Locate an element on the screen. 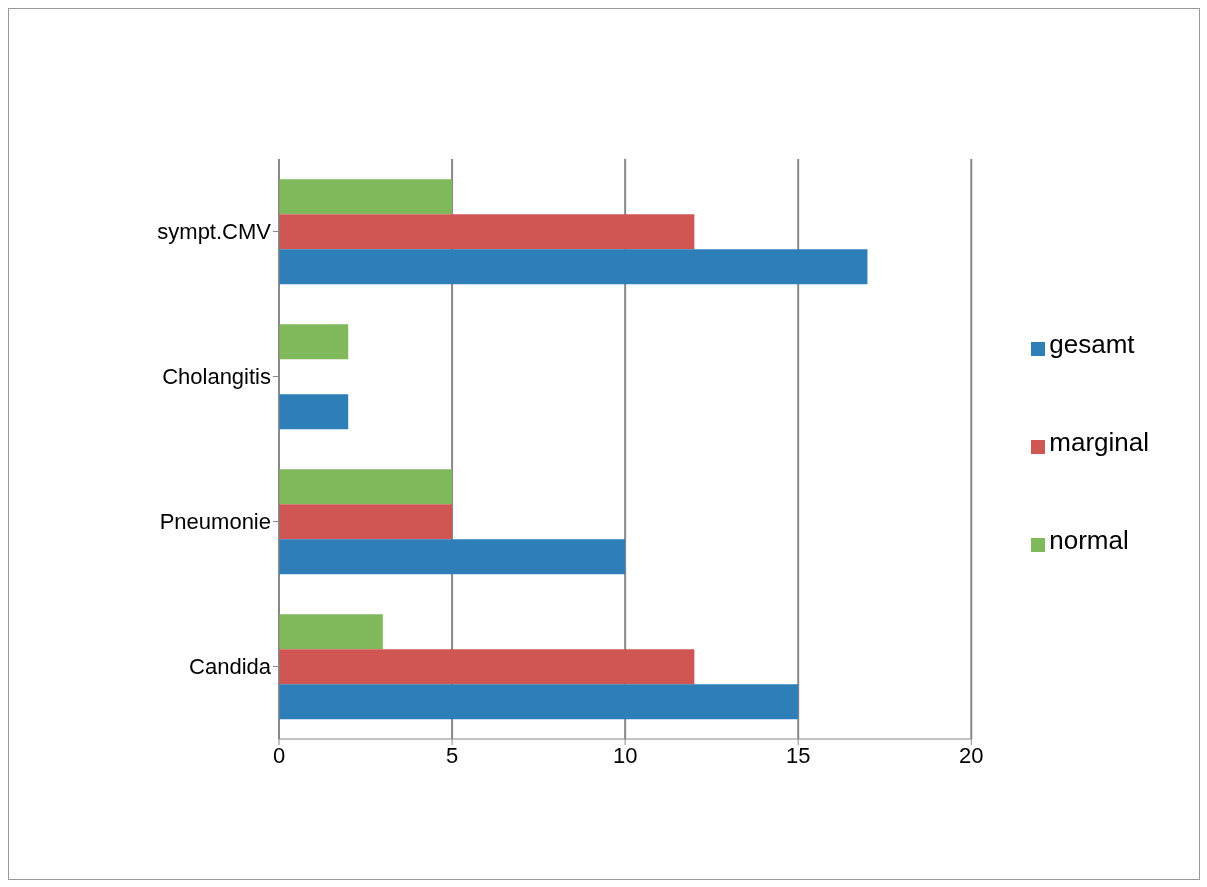  y-tick-label: Cholangitis is located at coordinates (216, 377).